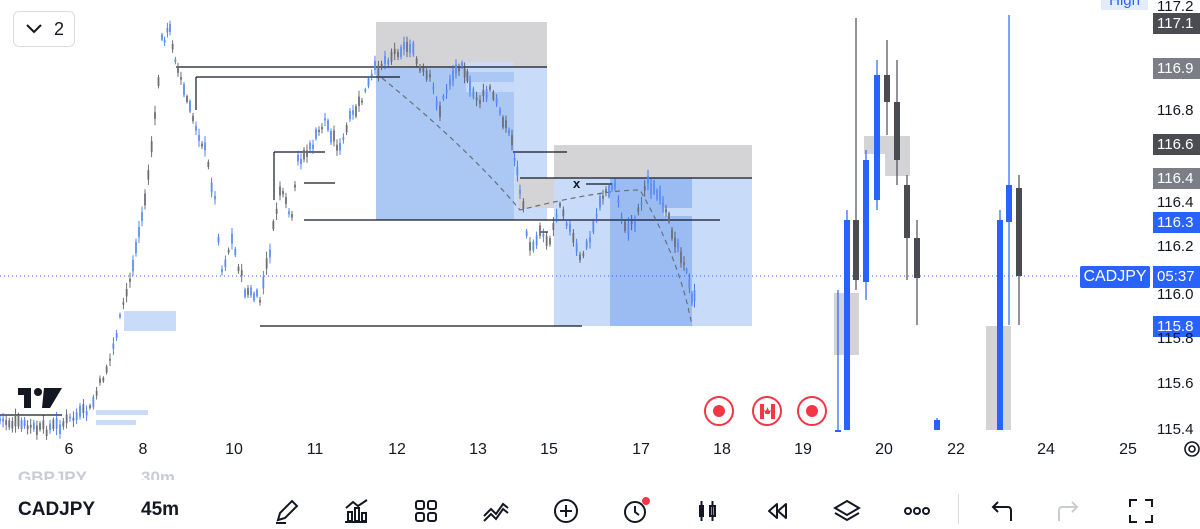 This screenshot has width=1200, height=529. I want to click on layout-grid-icon, so click(426, 511).